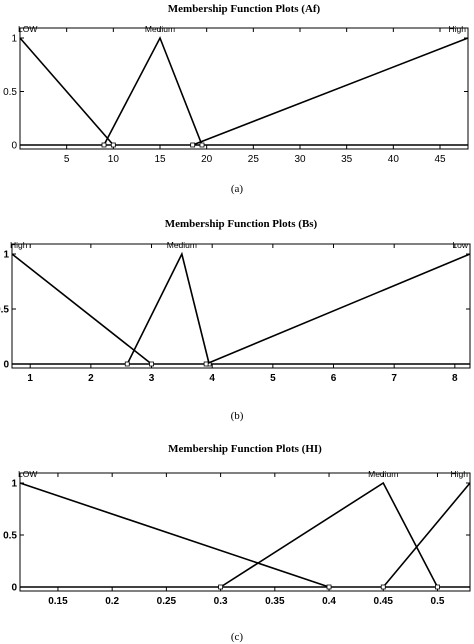  Describe the element at coordinates (275, 601) in the screenshot. I see `x-tick-label: 0.35` at that location.